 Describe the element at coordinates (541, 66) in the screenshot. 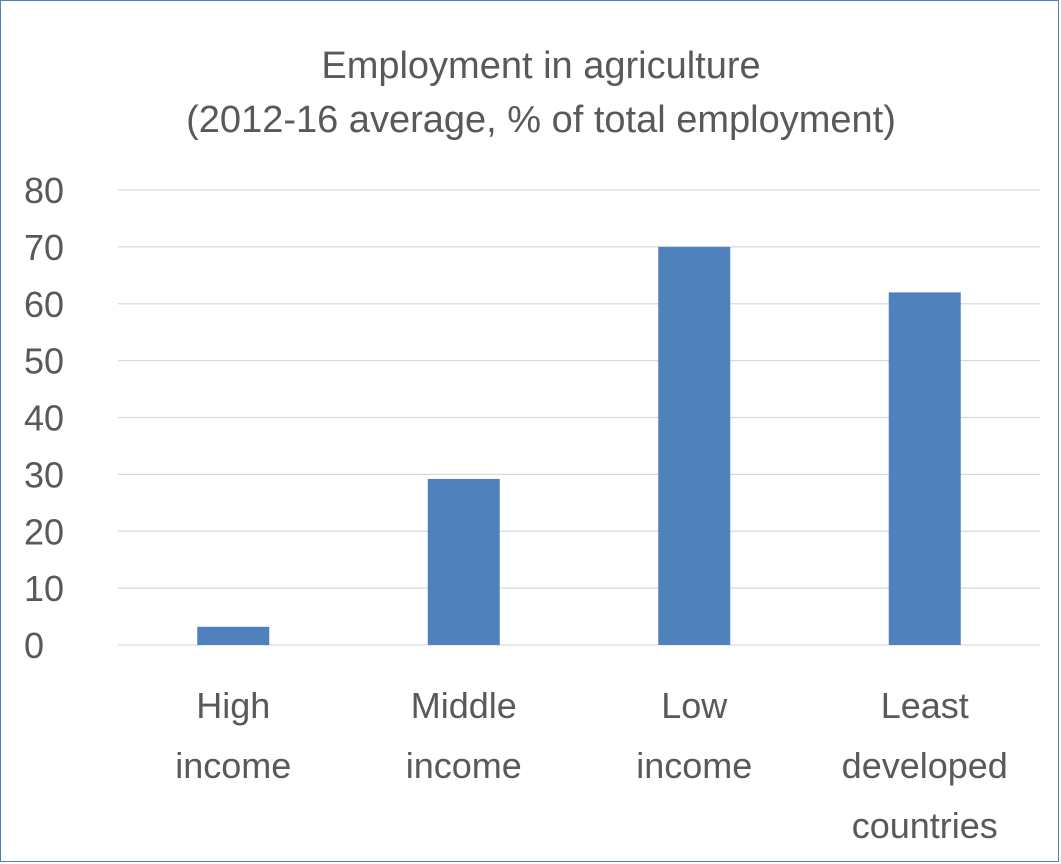

I see `chart-title-line-1: Employment in agriculture` at that location.